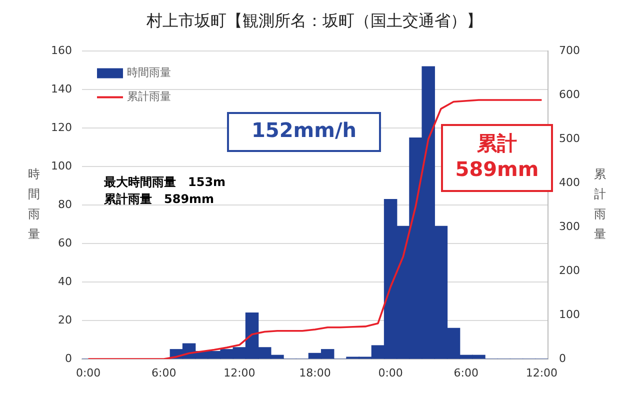 The width and height of the screenshot is (629, 407). Describe the element at coordinates (304, 130) in the screenshot. I see `annotation: 152mm/h` at that location.